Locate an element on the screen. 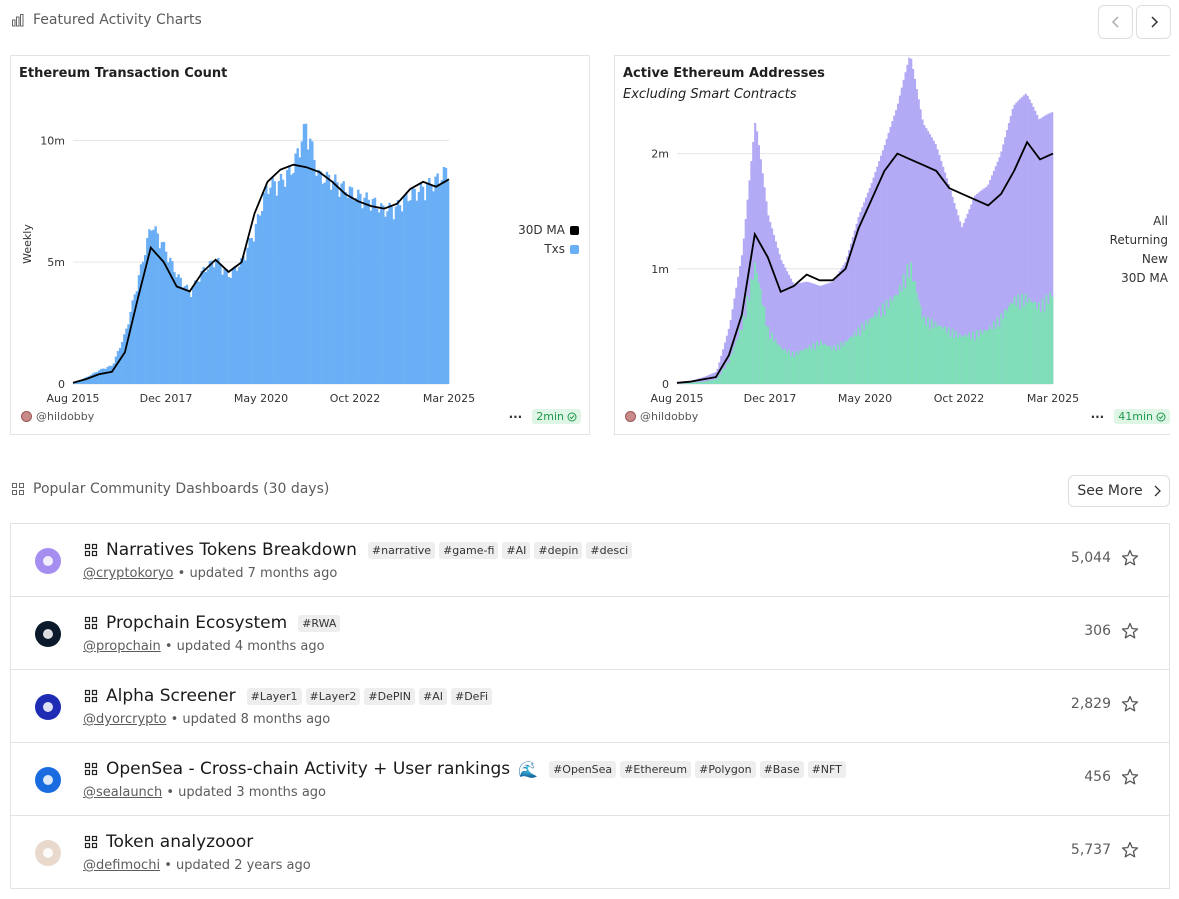 This screenshot has height=899, width=1179. tag: #depin is located at coordinates (558, 550).